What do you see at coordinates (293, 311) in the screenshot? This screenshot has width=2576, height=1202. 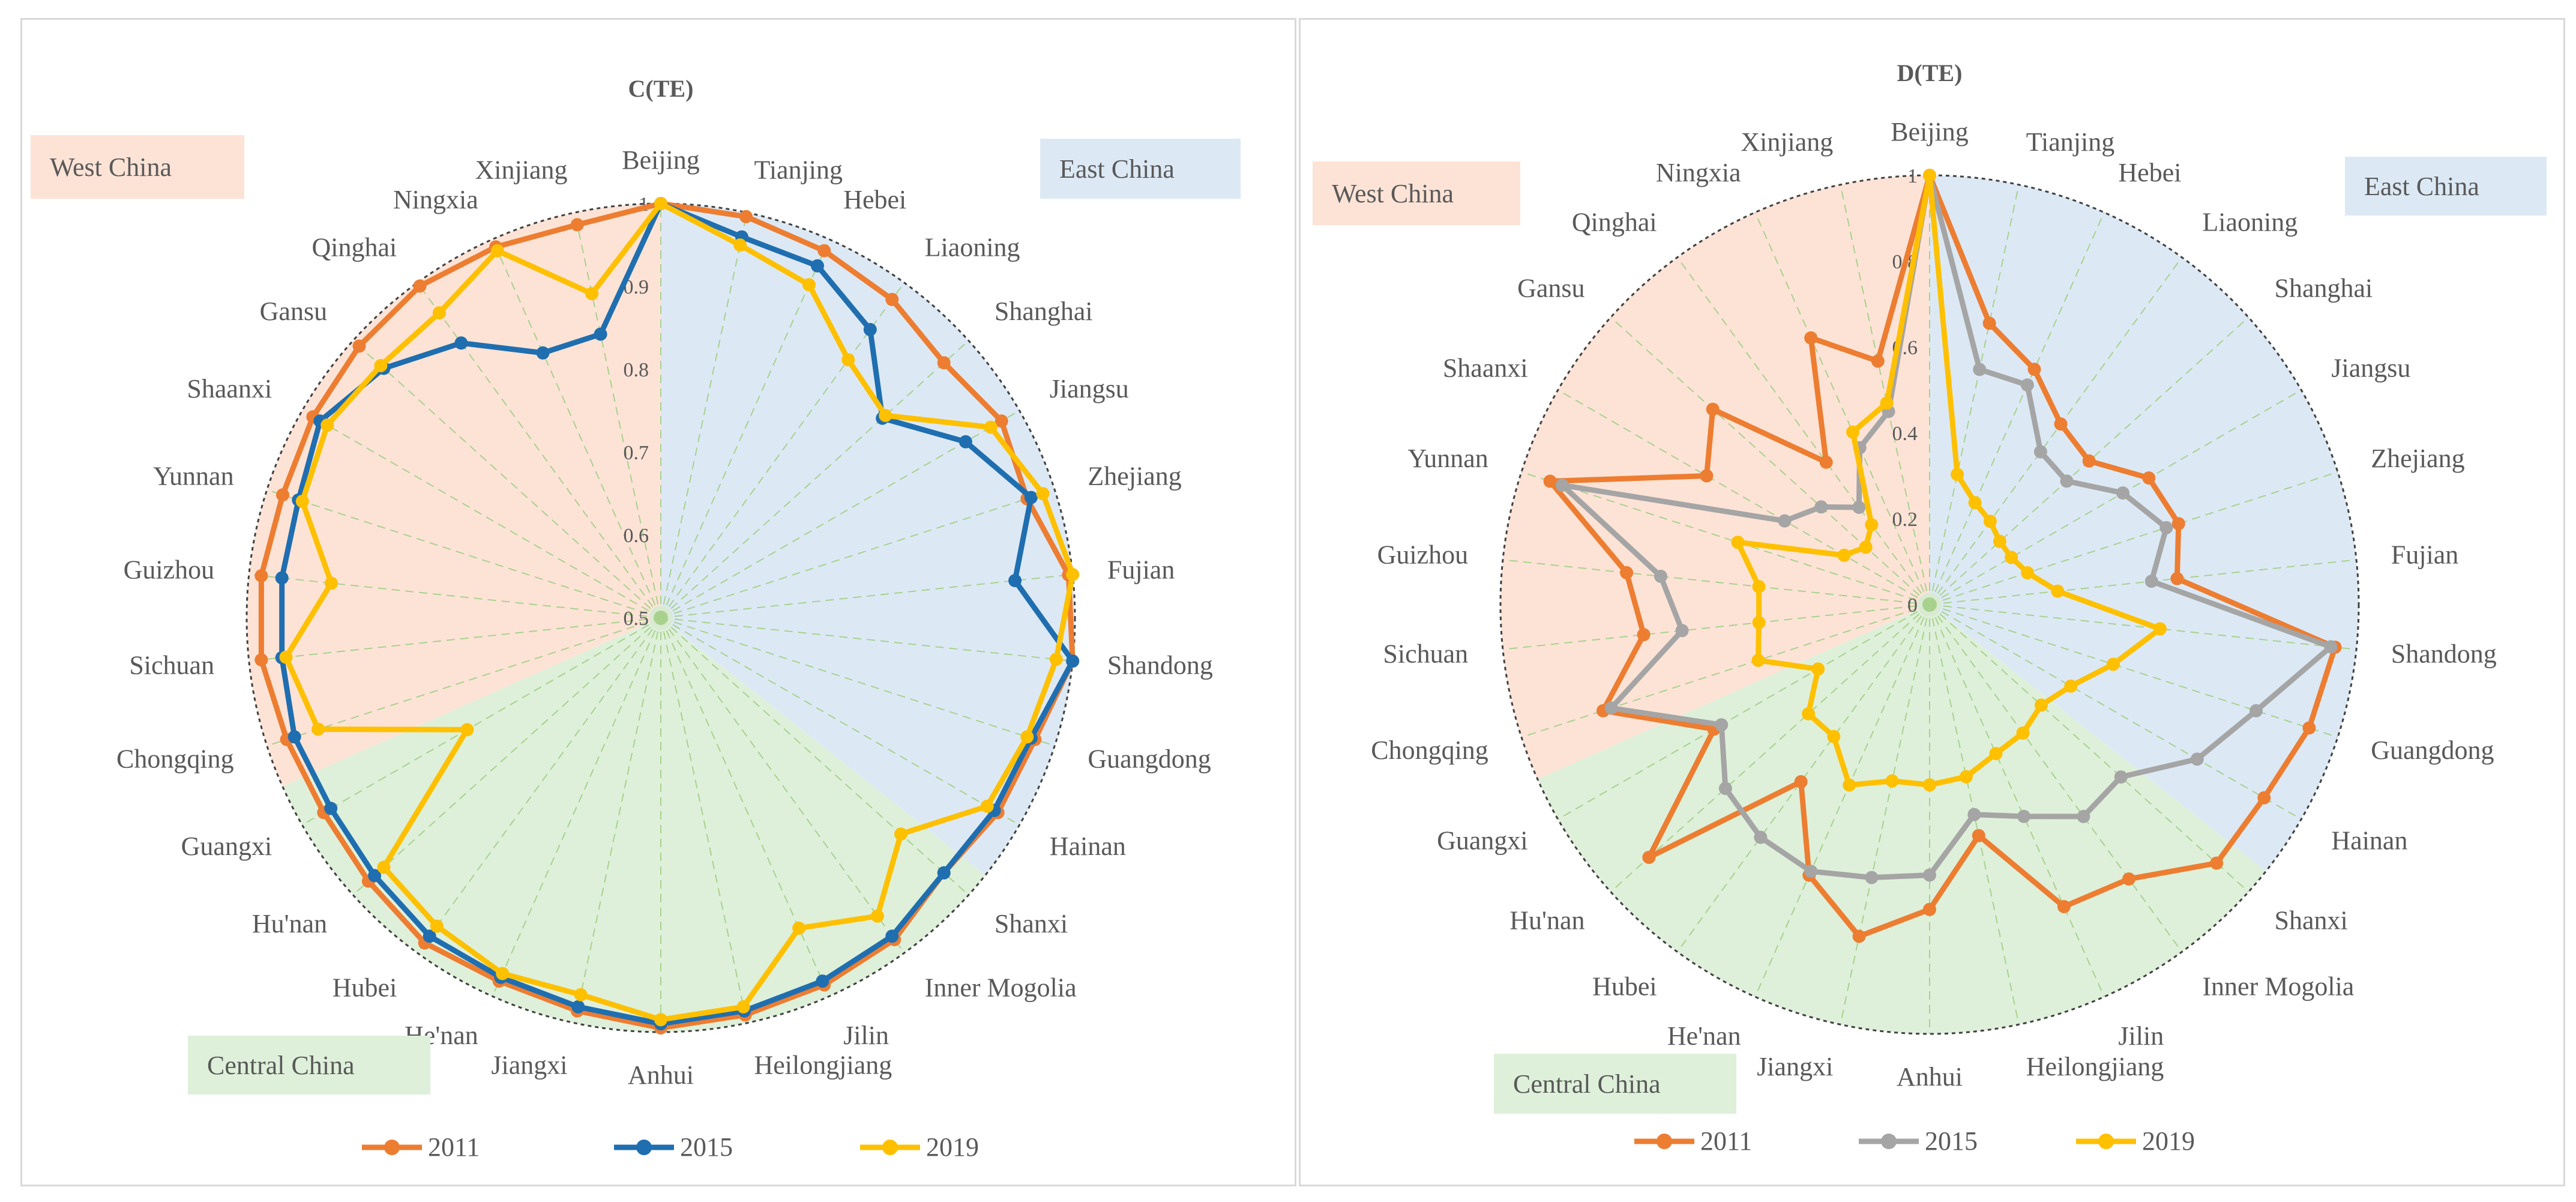 I see `province-label: Gansu` at bounding box center [293, 311].